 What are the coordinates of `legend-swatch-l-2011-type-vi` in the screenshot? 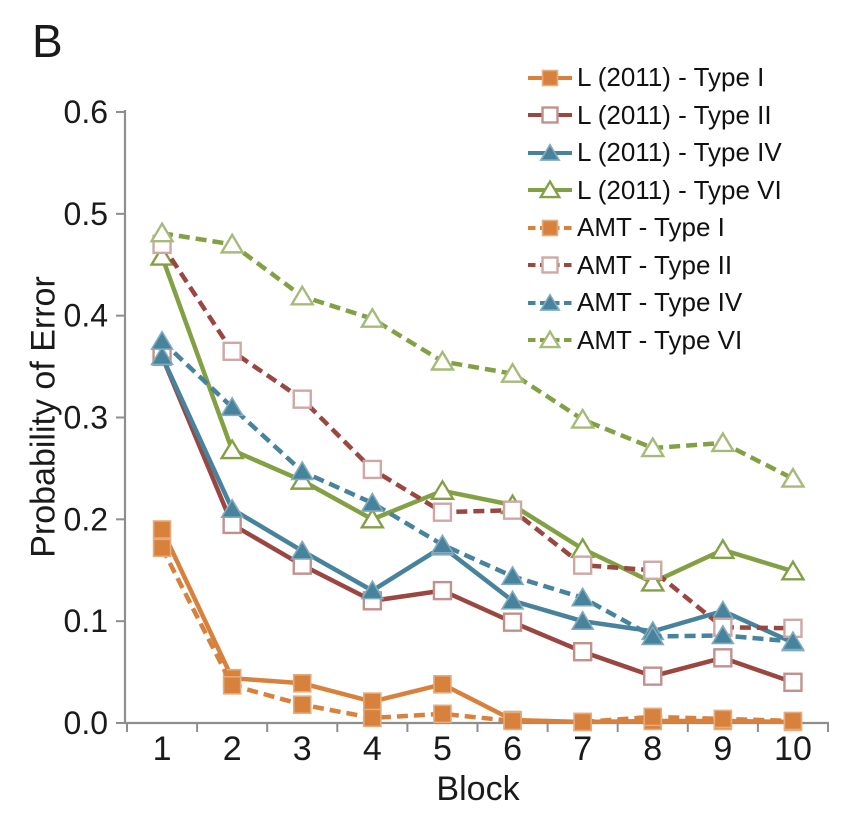 It's located at (550, 189).